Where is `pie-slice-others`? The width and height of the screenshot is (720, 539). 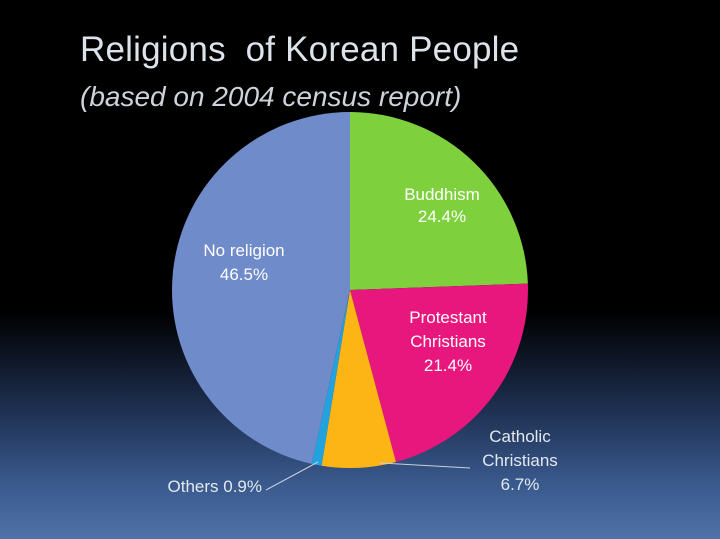
pie-slice-others is located at coordinates (330, 378).